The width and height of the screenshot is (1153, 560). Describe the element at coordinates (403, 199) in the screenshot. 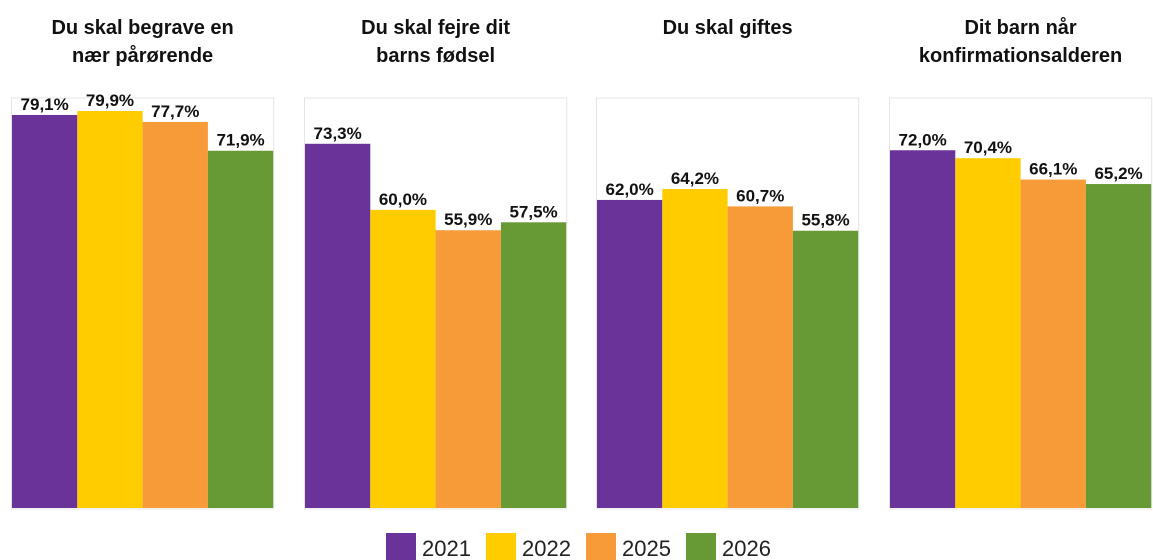

I see `value-label: 60,0%` at that location.